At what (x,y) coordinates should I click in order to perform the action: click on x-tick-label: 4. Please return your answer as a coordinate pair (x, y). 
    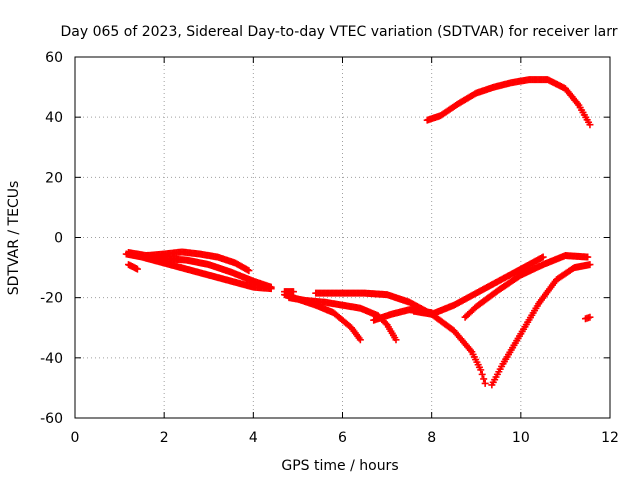
    Looking at the image, I should click on (253, 438).